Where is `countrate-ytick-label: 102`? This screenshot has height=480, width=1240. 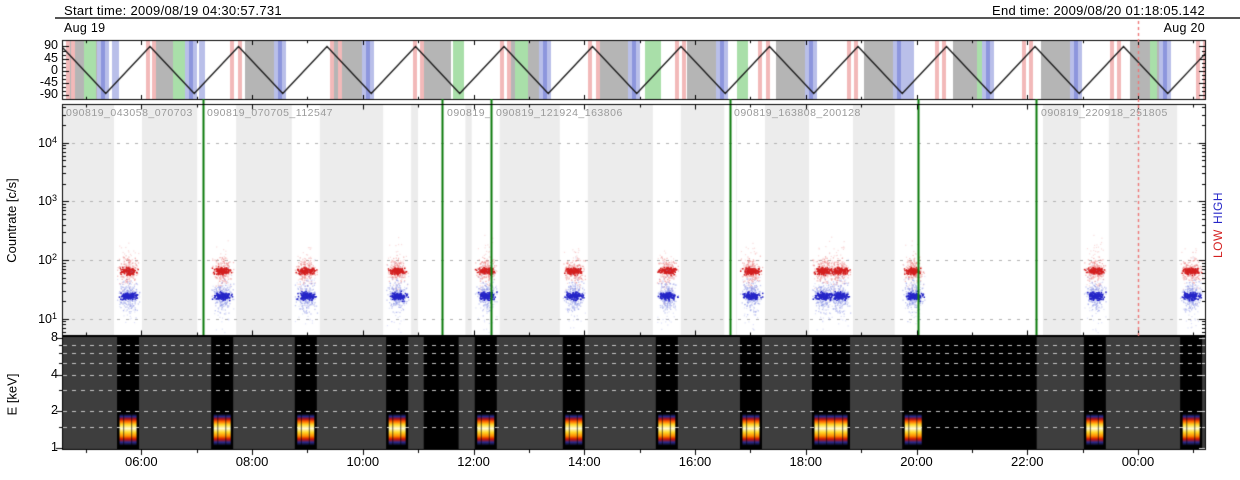
countrate-ytick-label: 102 is located at coordinates (28, 259).